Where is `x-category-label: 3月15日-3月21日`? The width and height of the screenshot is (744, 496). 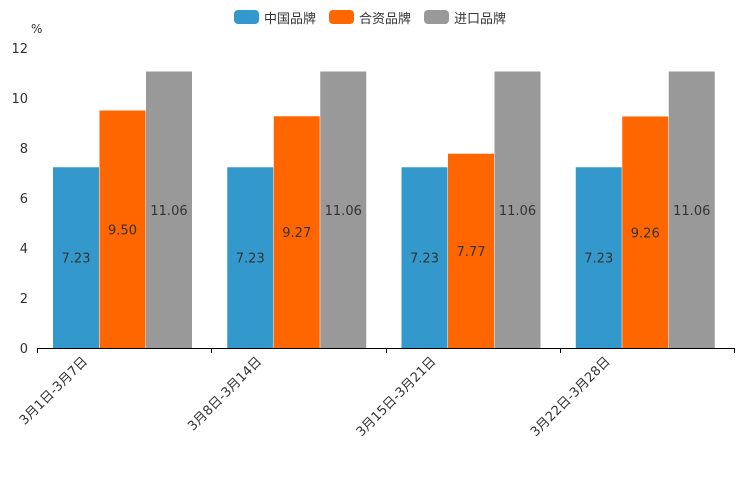
x-category-label: 3月15日-3月21日 is located at coordinates (397, 397).